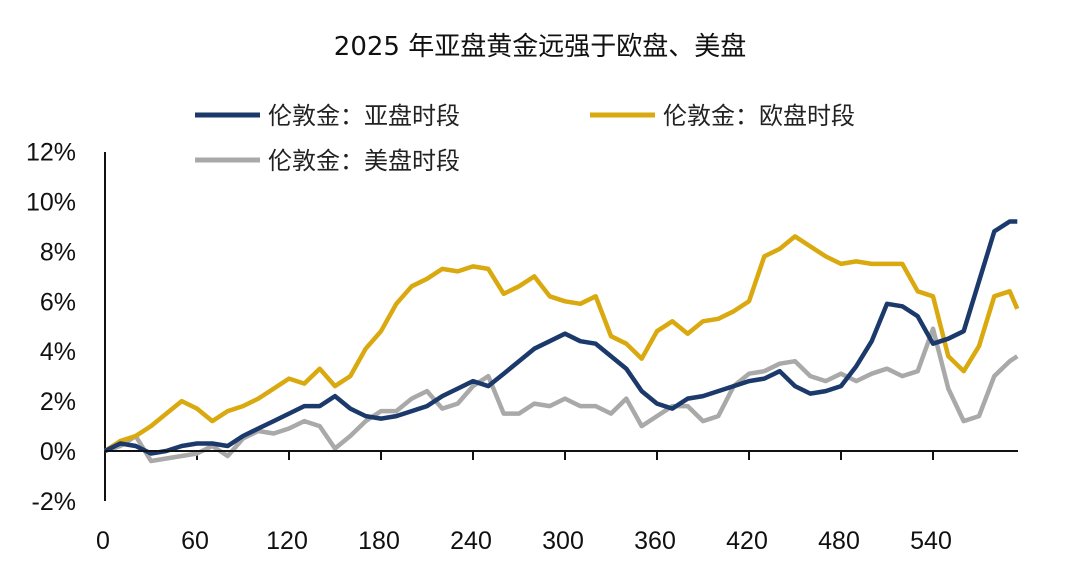 This screenshot has height=569, width=1080. Describe the element at coordinates (58, 402) in the screenshot. I see `y-tick-label: 2%` at that location.